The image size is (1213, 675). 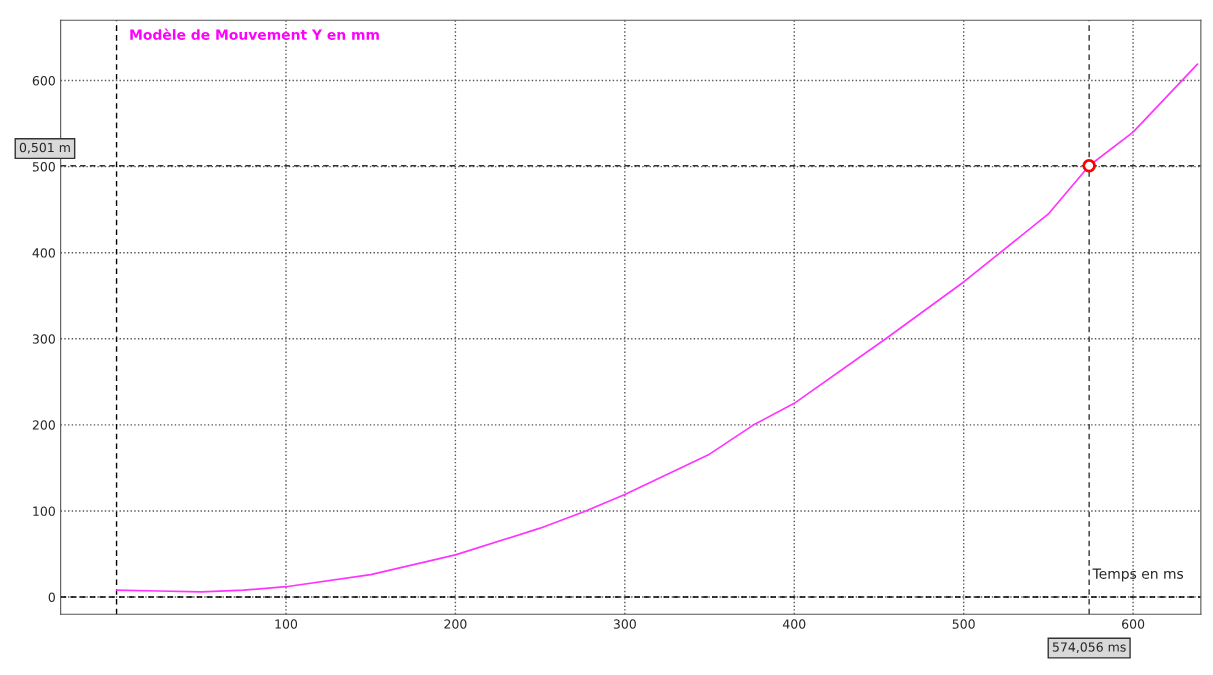 What do you see at coordinates (43, 80) in the screenshot?
I see `y-tick-label: 600` at bounding box center [43, 80].